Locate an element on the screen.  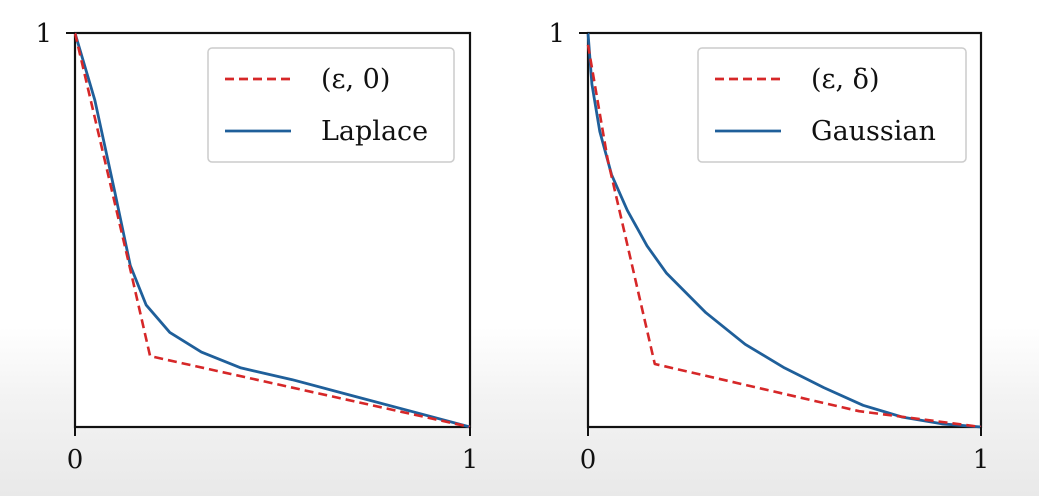
legend-label: Laplace is located at coordinates (374, 131).